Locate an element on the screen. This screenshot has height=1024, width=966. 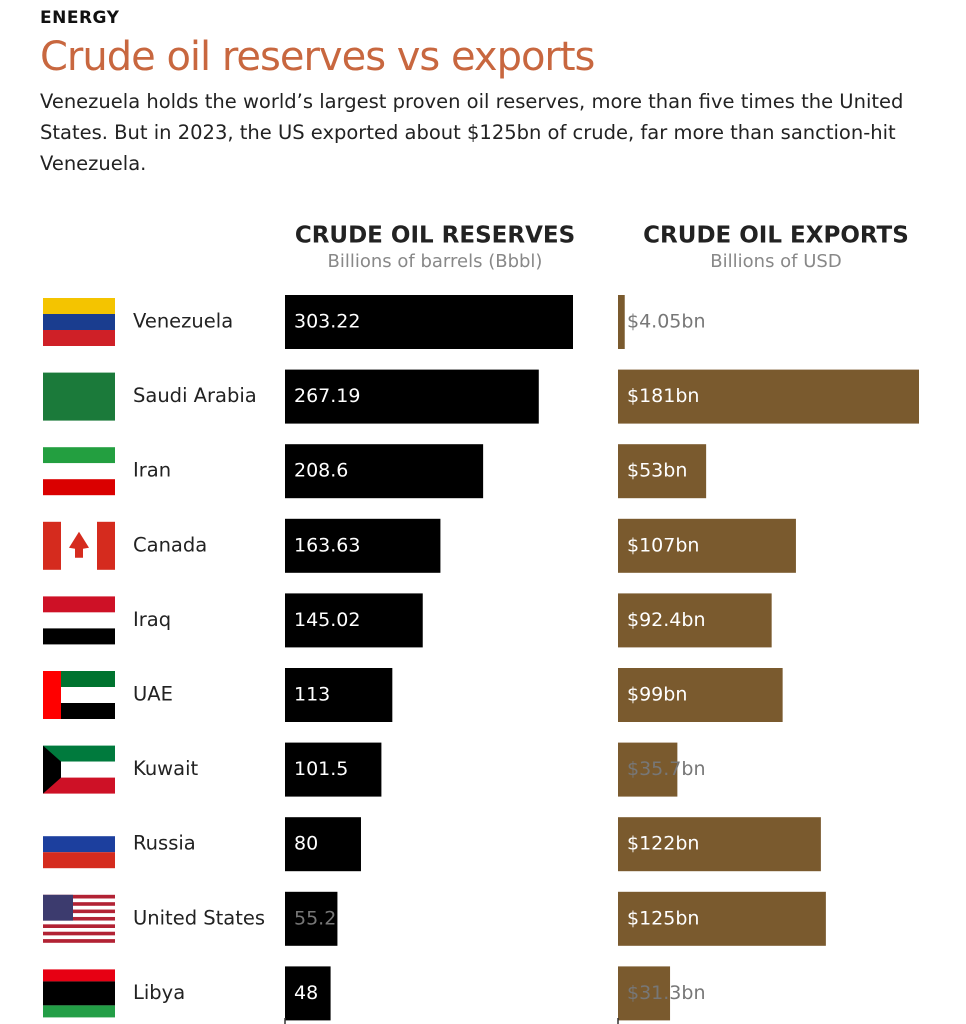
category-label: Kuwait is located at coordinates (165, 768).